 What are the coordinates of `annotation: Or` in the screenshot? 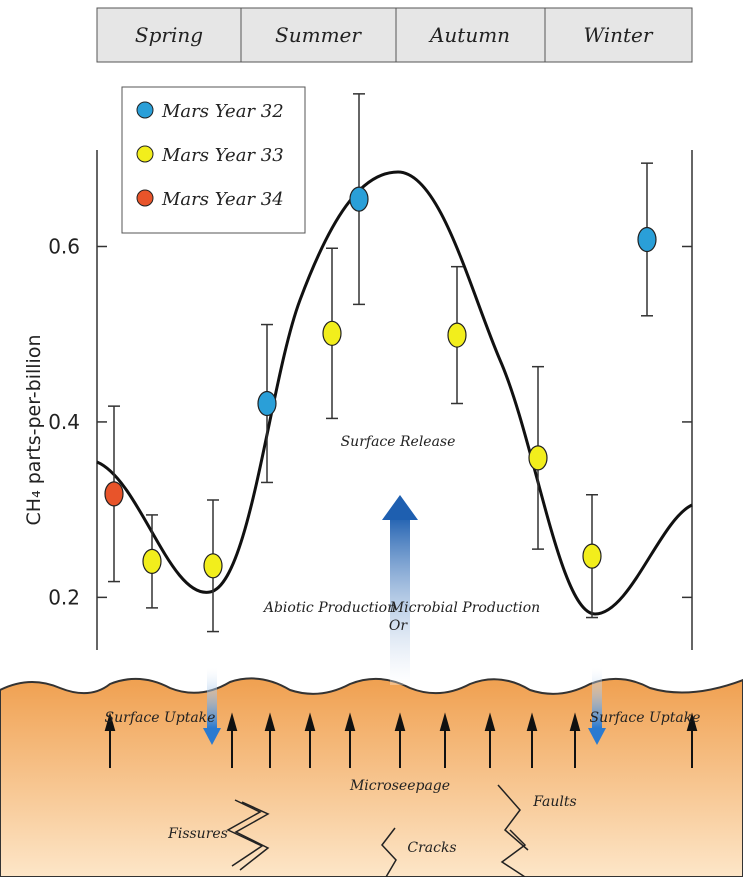 It's located at (398, 626).